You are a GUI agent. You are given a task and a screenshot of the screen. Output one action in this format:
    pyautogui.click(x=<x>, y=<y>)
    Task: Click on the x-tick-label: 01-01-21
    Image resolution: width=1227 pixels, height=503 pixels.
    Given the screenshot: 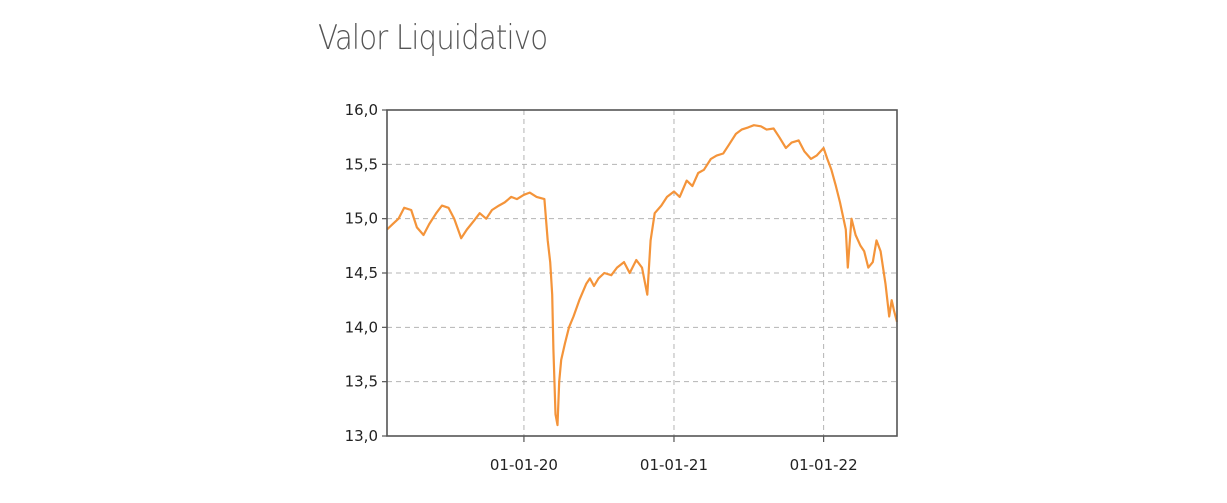 What is the action you would take?
    pyautogui.click(x=674, y=465)
    